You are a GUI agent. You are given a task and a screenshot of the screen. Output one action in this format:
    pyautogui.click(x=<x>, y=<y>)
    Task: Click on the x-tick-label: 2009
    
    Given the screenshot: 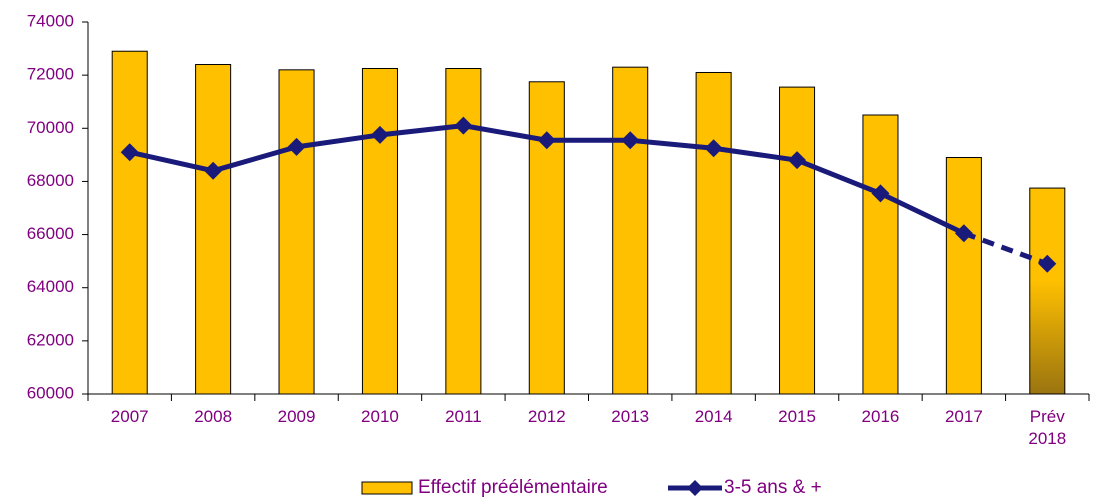 What is the action you would take?
    pyautogui.click(x=296, y=416)
    